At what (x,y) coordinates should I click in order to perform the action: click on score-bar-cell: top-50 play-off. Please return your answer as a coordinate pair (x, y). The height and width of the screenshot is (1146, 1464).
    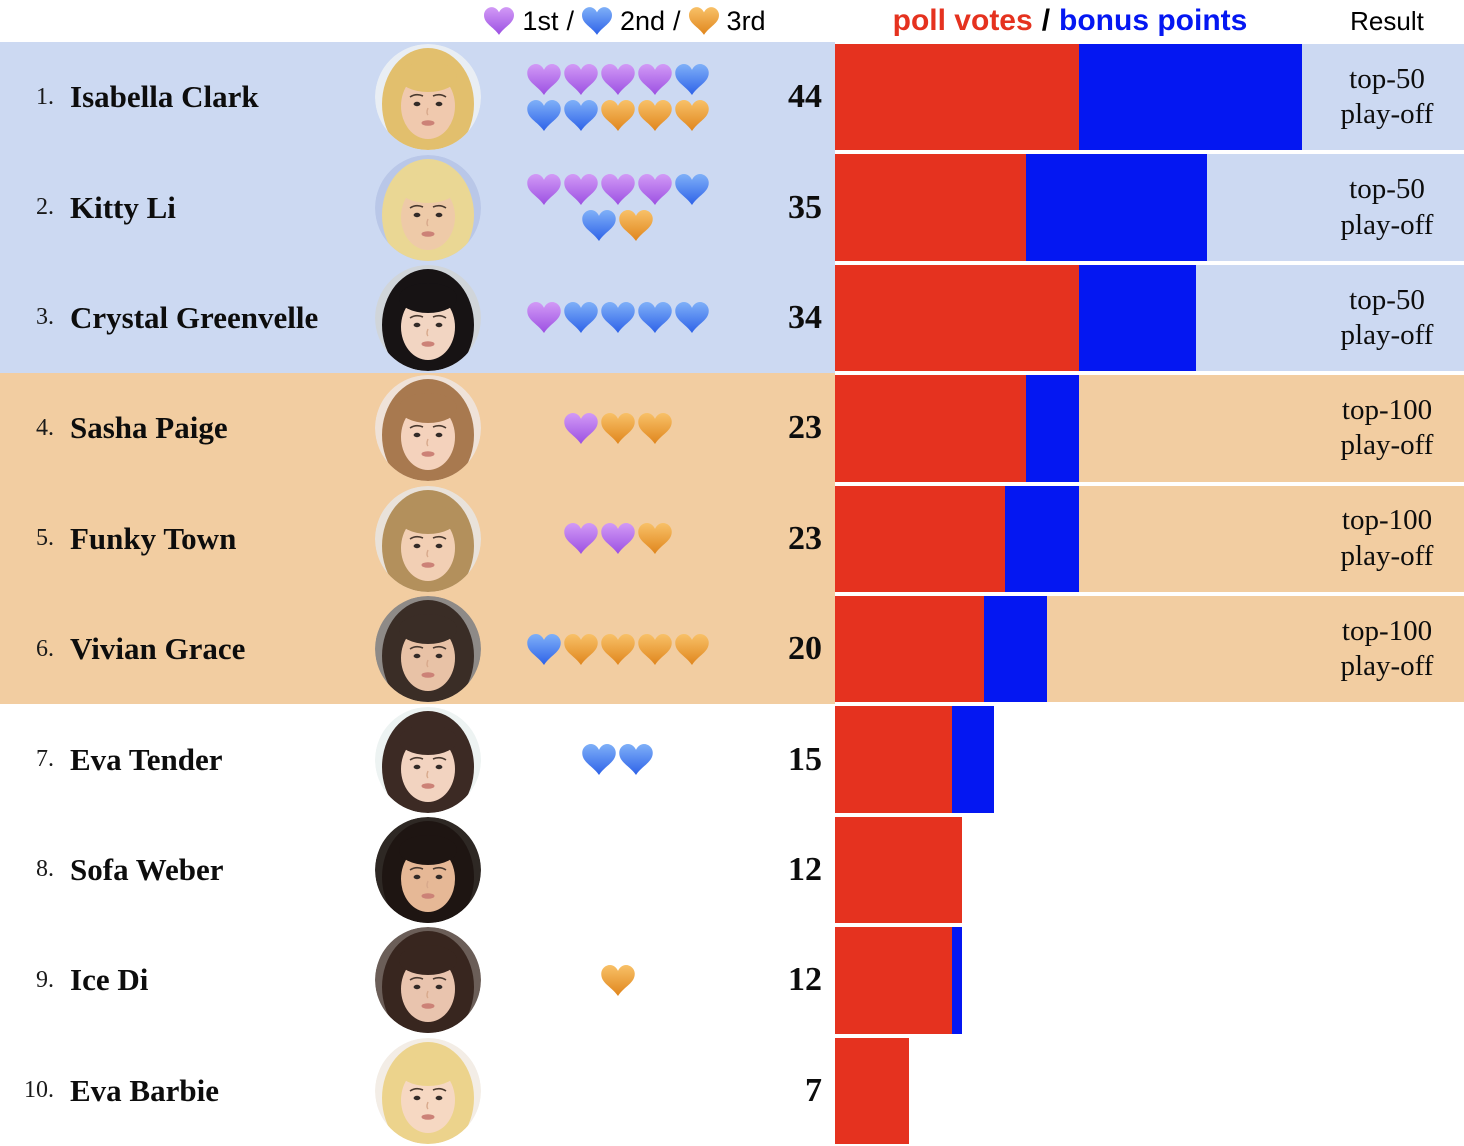
    Looking at the image, I should click on (1143, 207).